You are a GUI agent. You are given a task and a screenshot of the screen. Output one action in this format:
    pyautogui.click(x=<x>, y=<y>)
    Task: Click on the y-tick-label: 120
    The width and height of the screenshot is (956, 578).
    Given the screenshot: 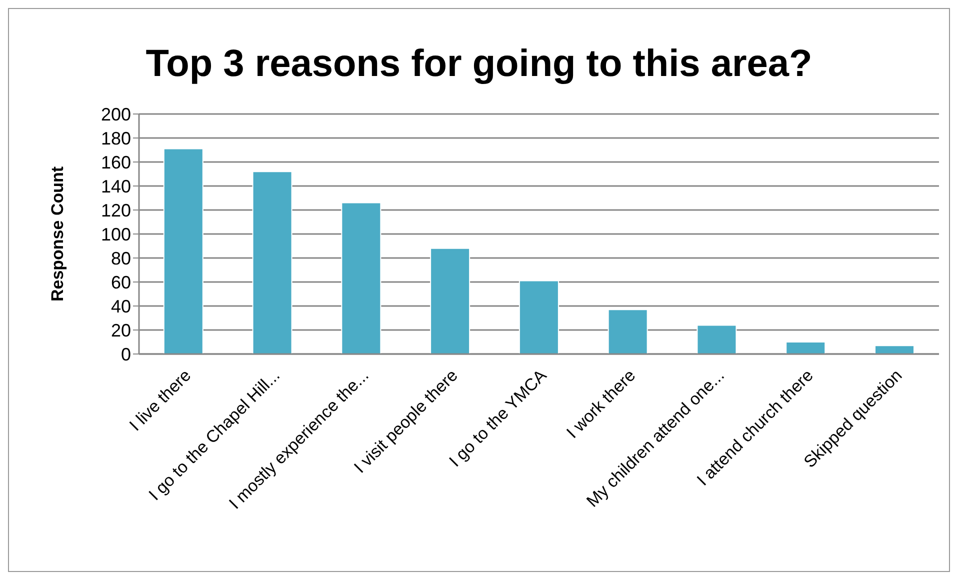 What is the action you would take?
    pyautogui.click(x=115, y=210)
    